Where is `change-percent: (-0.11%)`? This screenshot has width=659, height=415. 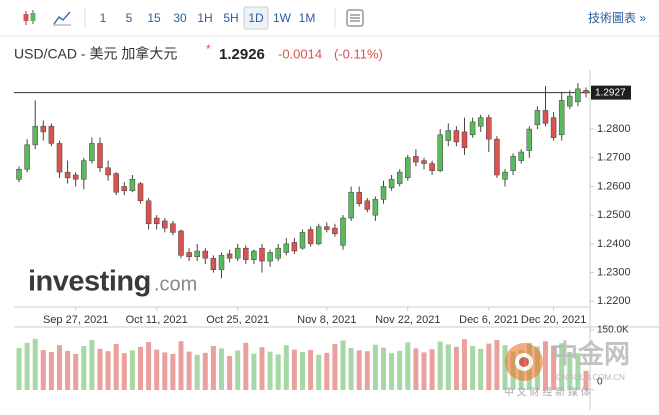
change-percent: (-0.11%) is located at coordinates (358, 53).